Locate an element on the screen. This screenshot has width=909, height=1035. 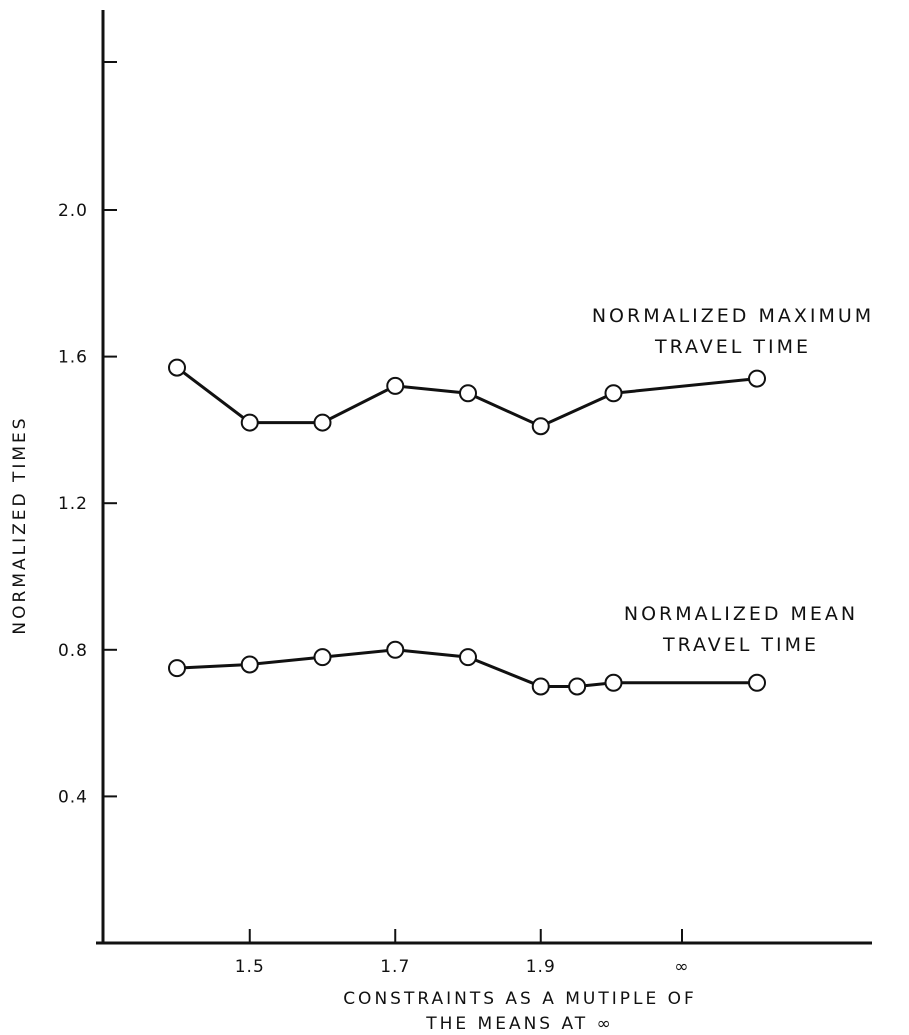
x-tick-label: 1.9 is located at coordinates (541, 967).